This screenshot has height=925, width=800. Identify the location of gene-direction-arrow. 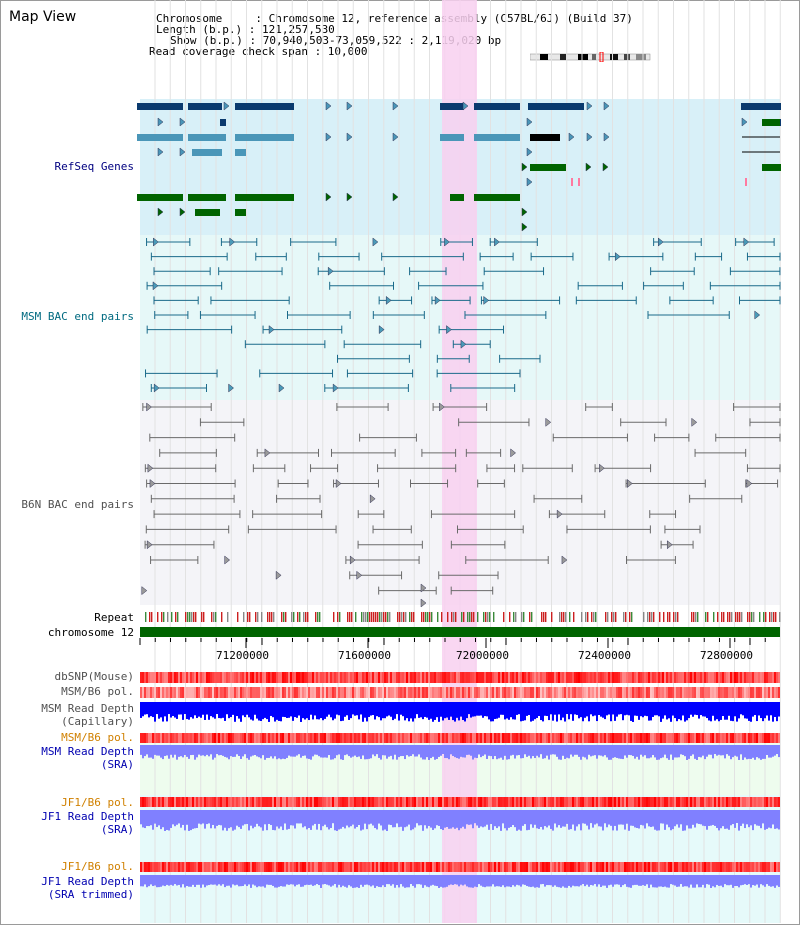
(160, 212).